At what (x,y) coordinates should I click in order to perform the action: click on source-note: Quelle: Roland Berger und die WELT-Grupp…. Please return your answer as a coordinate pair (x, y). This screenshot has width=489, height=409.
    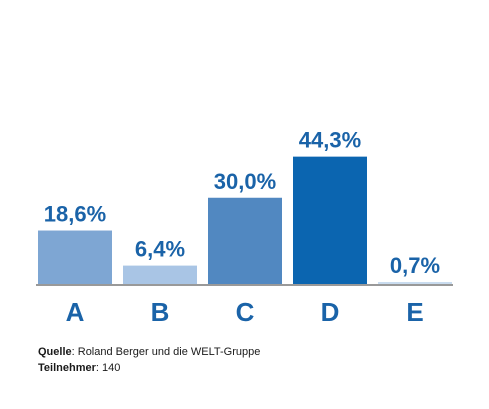
    Looking at the image, I should click on (149, 352).